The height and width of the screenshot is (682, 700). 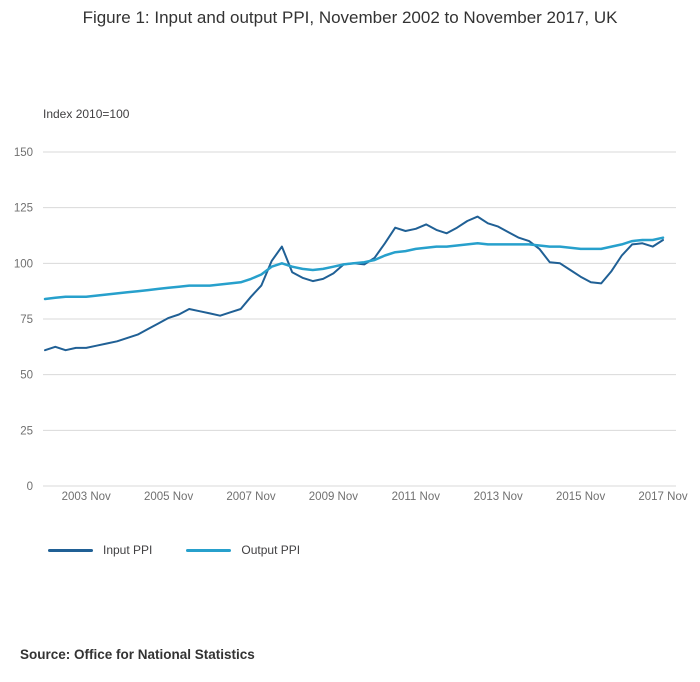 What do you see at coordinates (26, 376) in the screenshot?
I see `y-tick-label: 50` at bounding box center [26, 376].